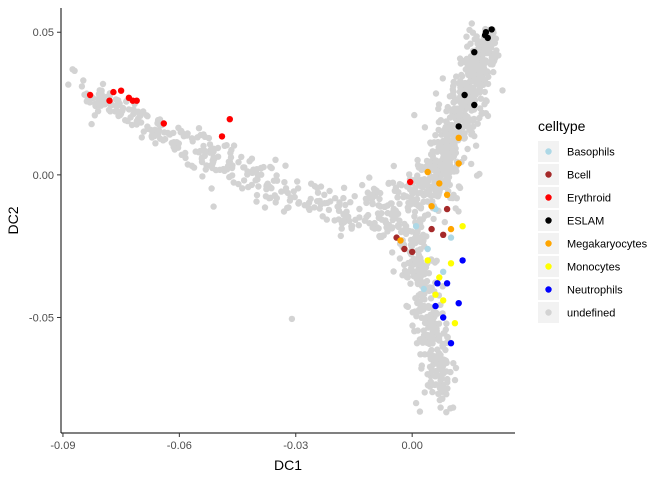  Describe the element at coordinates (458, 126) in the screenshot. I see `data-point-eslam` at that location.